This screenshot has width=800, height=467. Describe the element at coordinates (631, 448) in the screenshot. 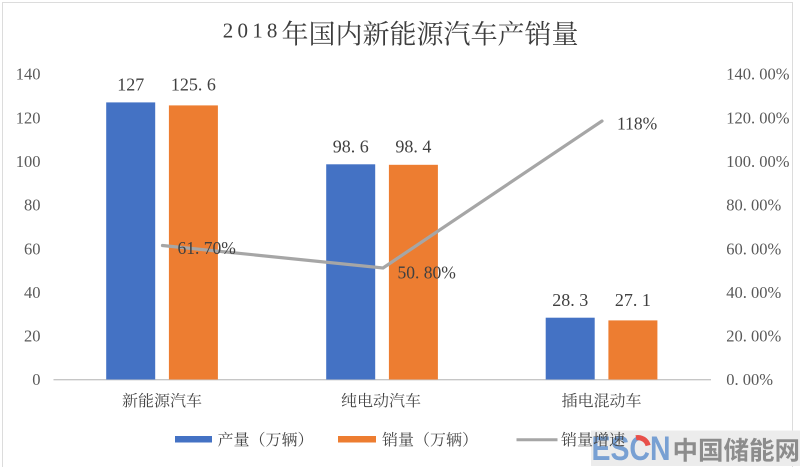

I see `svg-text: ESCN` at that location.